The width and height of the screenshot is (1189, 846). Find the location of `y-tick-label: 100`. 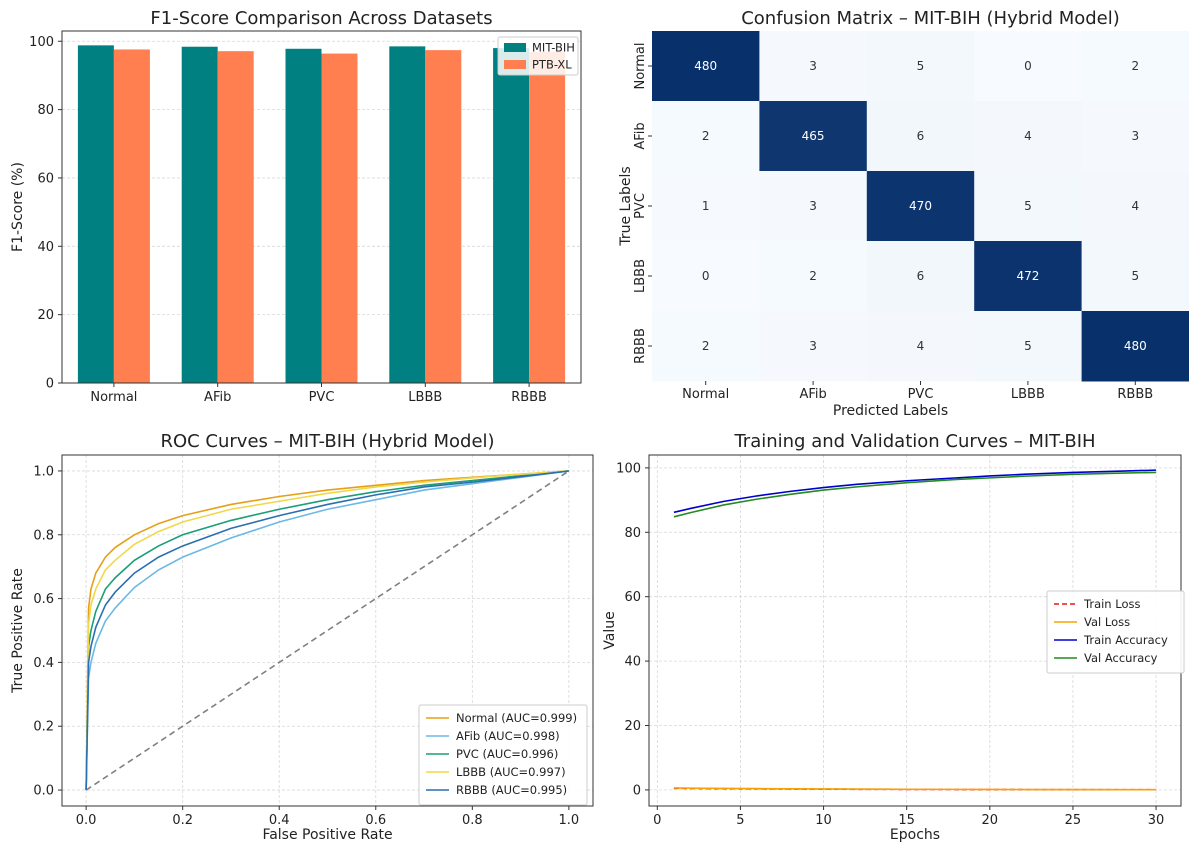

y-tick-label: 100 is located at coordinates (628, 468).